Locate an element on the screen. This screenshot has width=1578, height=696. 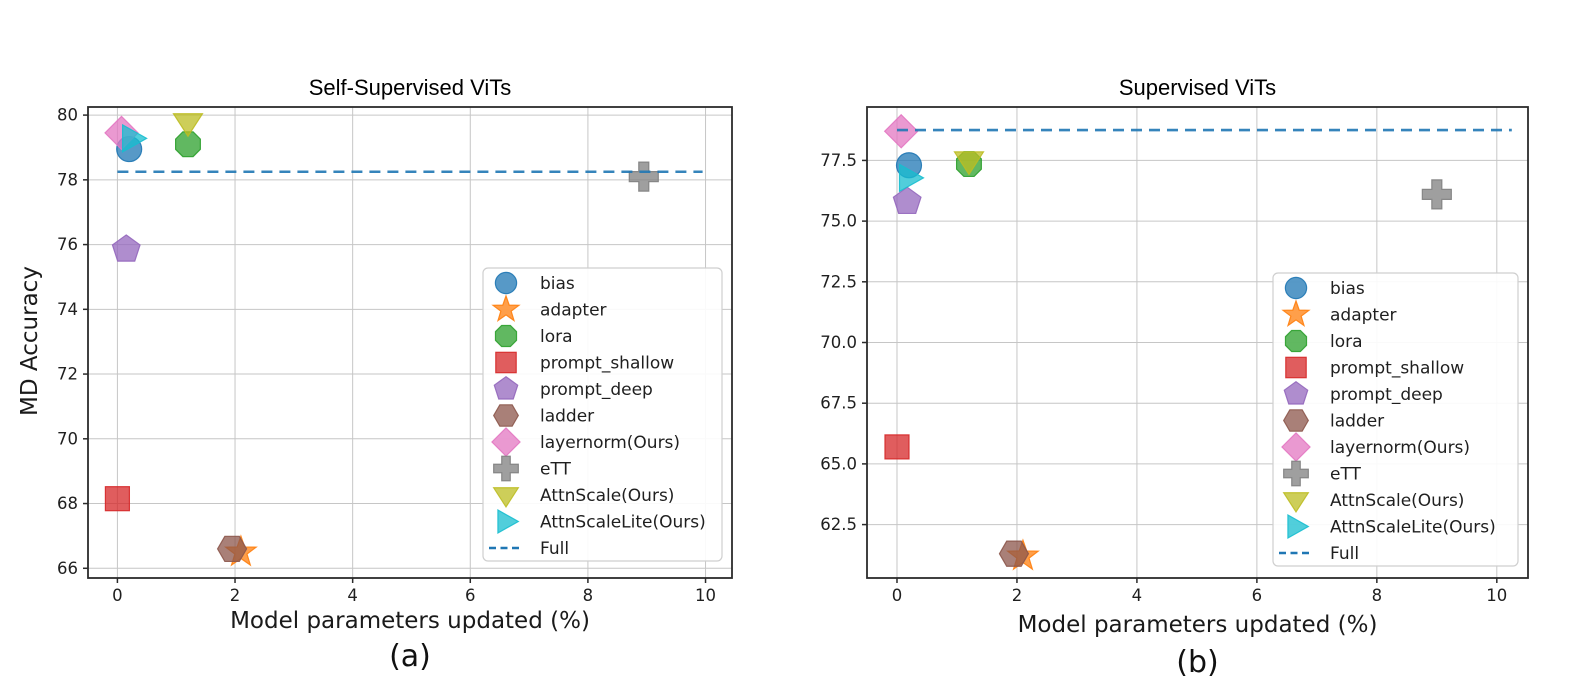
y-tick-label: 72 is located at coordinates (67, 374).